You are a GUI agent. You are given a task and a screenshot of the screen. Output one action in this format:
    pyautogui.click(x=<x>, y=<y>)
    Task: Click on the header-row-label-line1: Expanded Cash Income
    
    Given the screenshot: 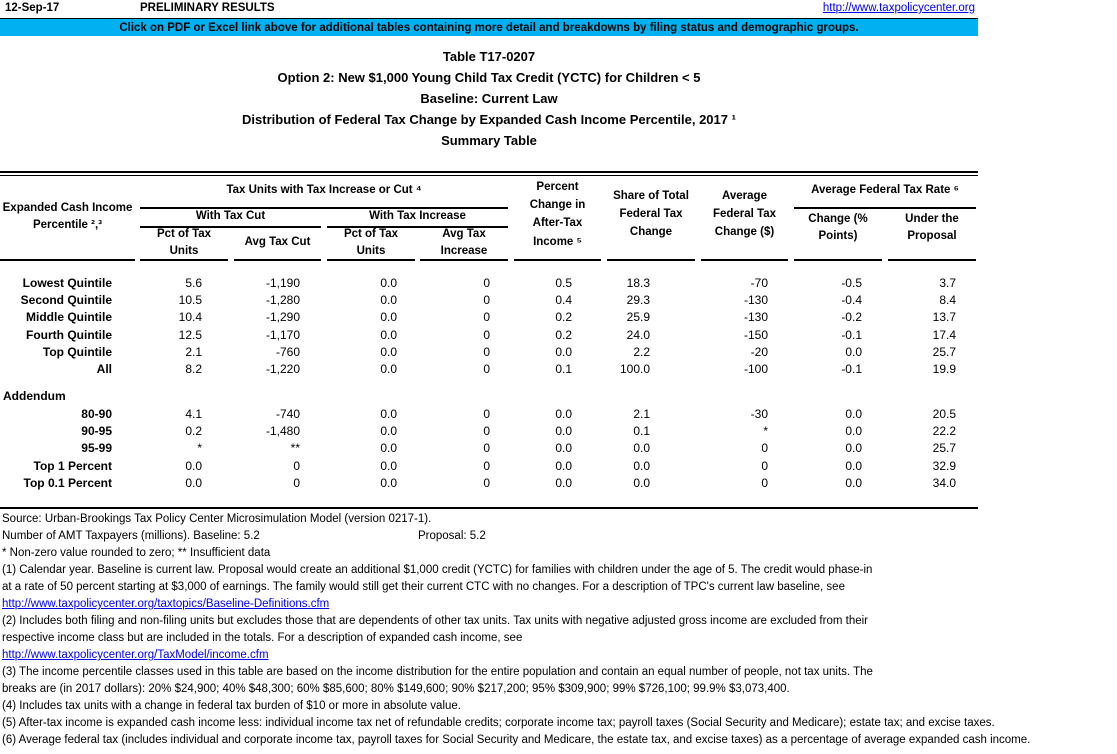 What is the action you would take?
    pyautogui.click(x=67, y=208)
    